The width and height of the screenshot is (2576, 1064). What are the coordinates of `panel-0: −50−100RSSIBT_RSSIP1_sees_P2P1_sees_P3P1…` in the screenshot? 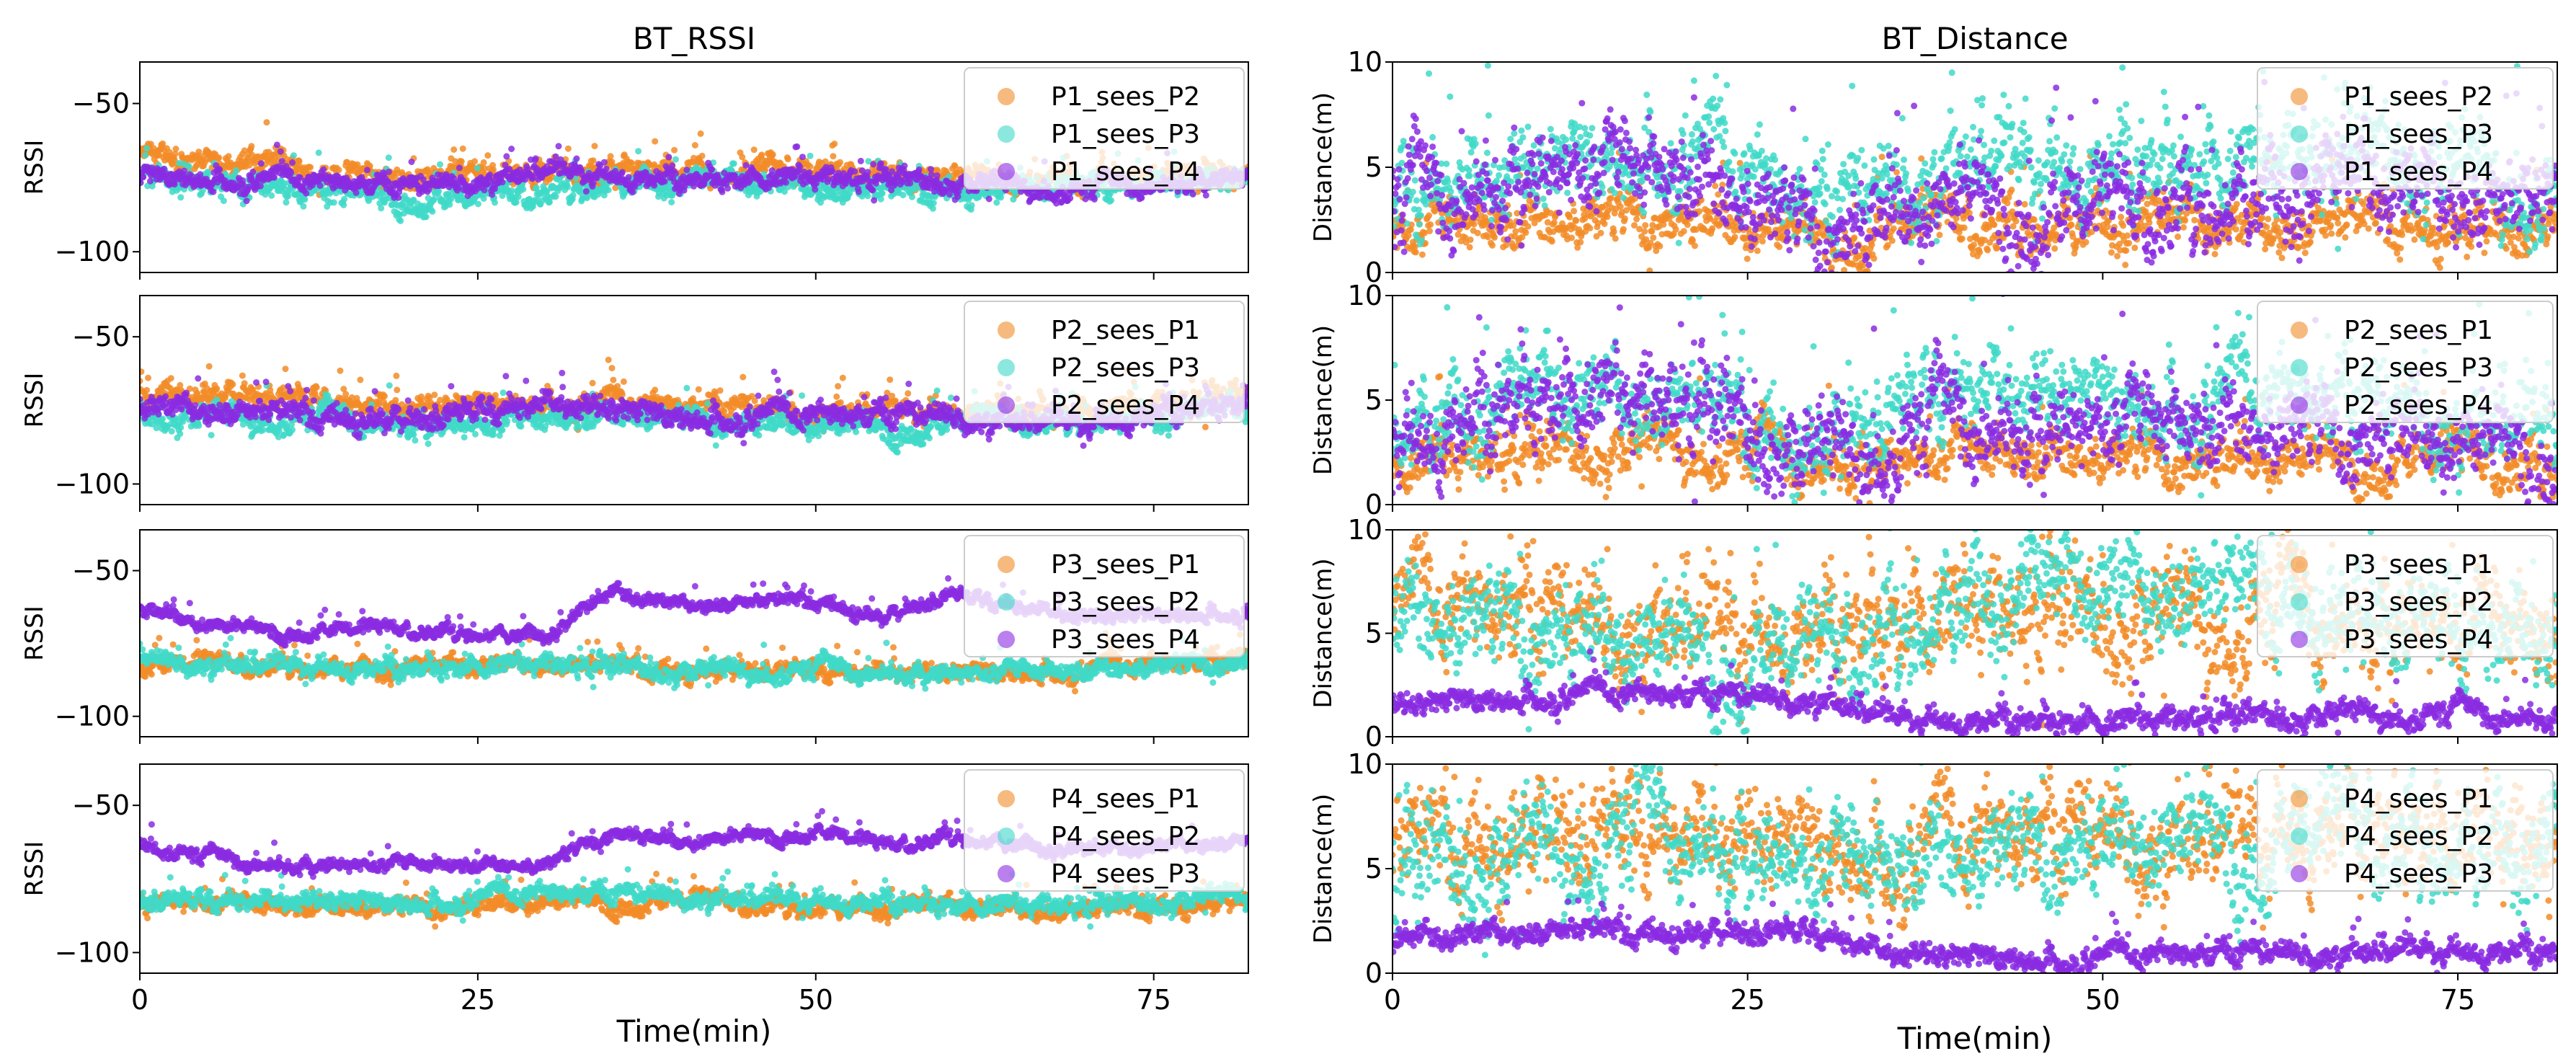 It's located at (634, 151).